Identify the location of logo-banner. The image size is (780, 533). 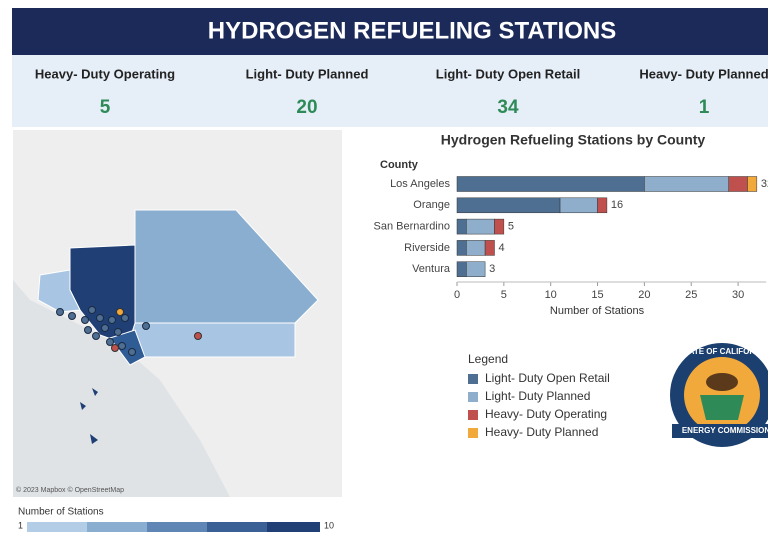
(720, 431).